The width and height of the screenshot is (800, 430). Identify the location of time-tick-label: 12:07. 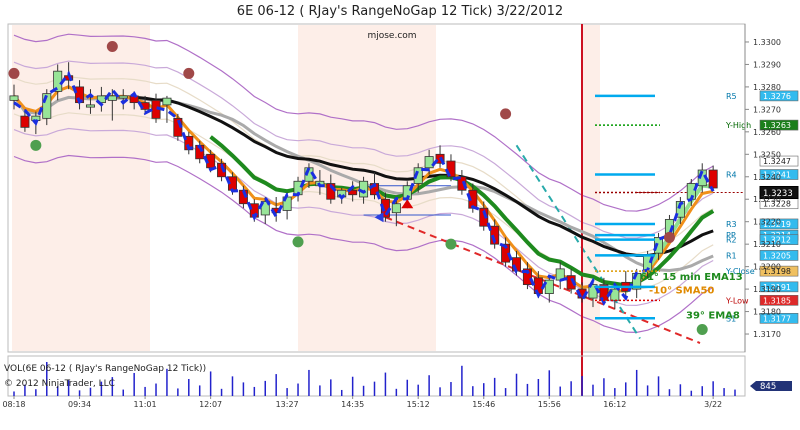
(210, 404).